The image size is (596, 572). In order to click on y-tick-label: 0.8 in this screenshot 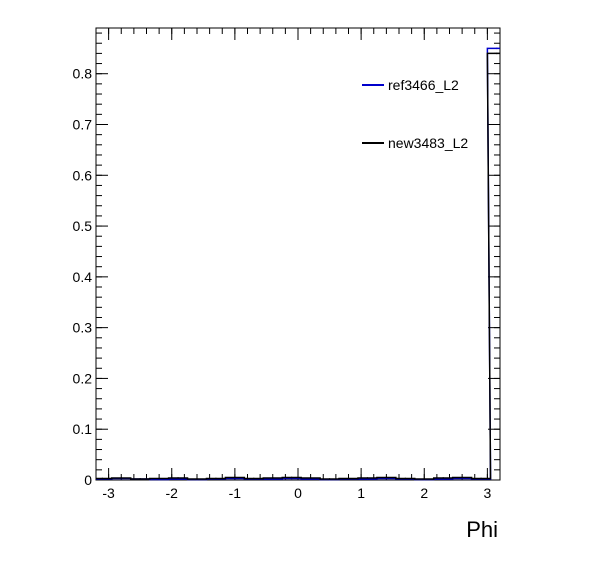, I will do `click(83, 74)`.